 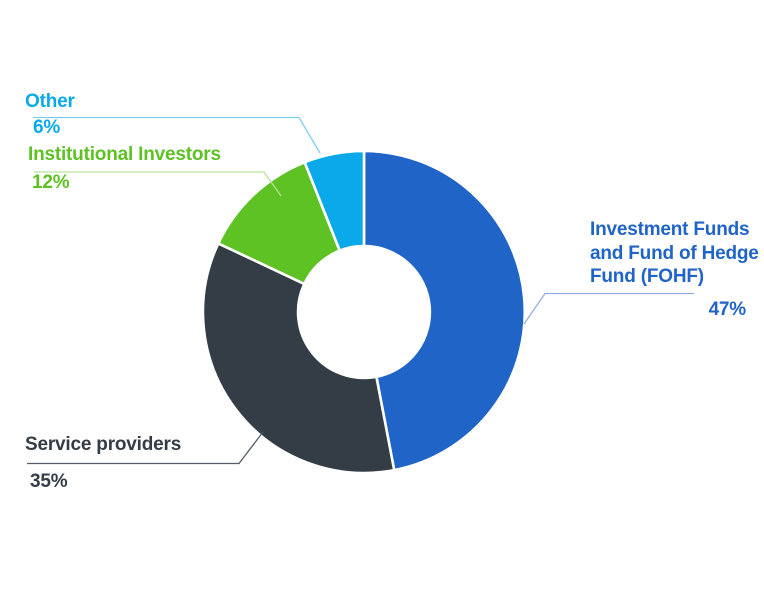 I want to click on leader-line-service-providers, so click(x=145, y=448).